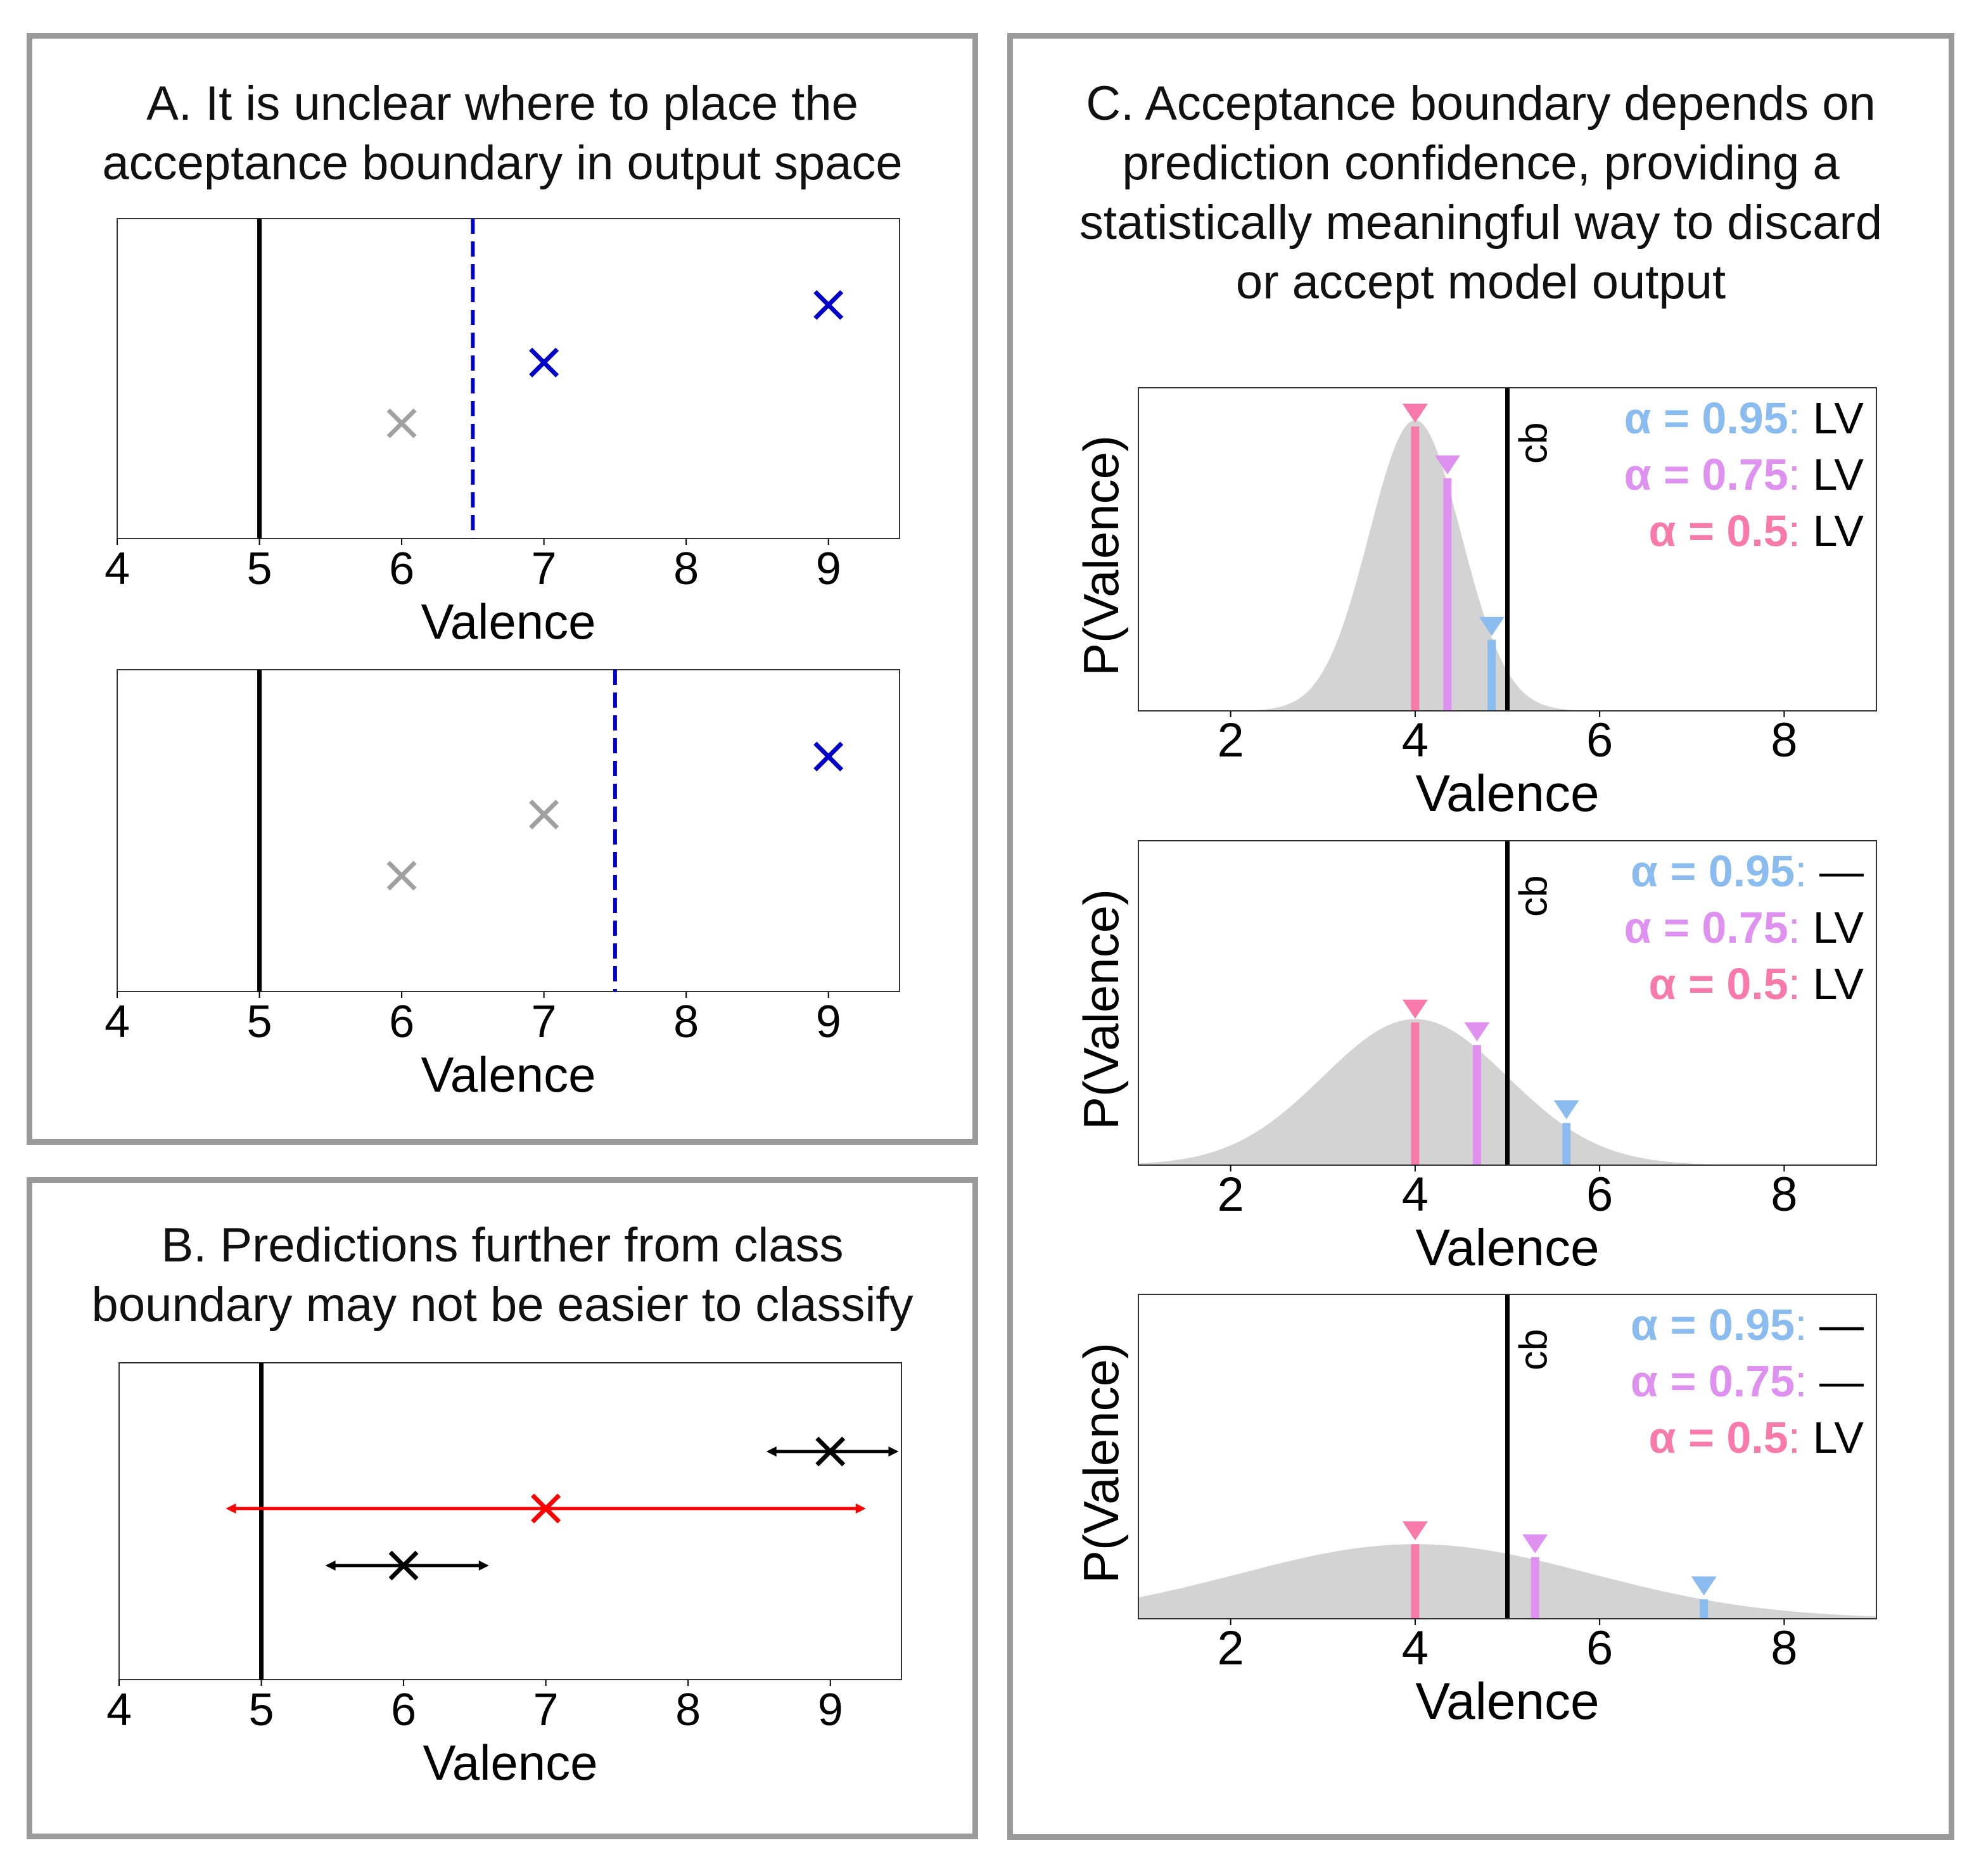 This screenshot has height=1876, width=1986. I want to click on chart-a2: 4 5 6 7 8 9 Valence, so click(503, 886).